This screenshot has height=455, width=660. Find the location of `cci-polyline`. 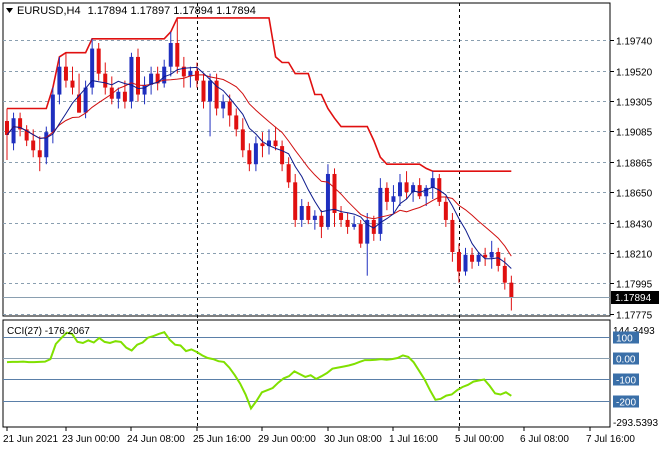

cci-polyline is located at coordinates (259, 371).